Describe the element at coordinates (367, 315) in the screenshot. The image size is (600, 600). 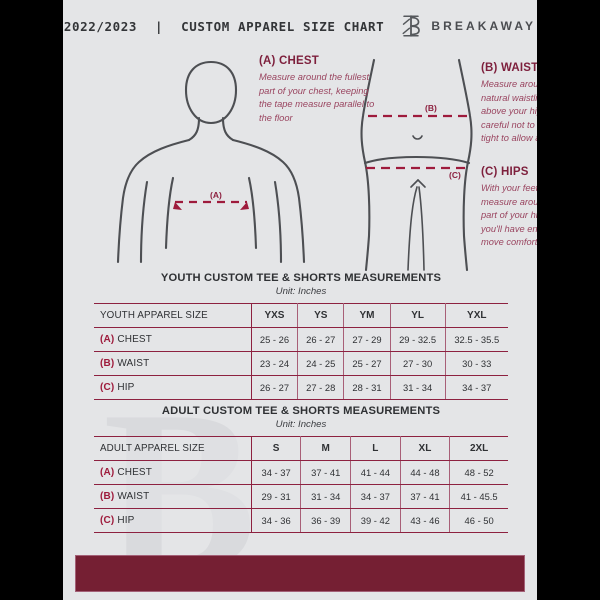
I see `youth-col-ym: YM` at that location.